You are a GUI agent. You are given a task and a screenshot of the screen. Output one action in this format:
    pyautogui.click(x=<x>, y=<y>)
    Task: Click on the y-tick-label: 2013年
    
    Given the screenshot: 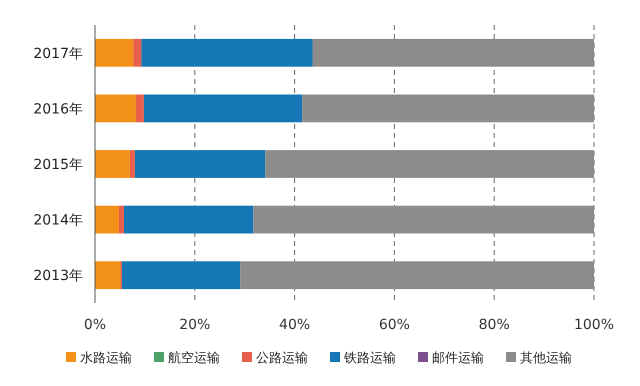 What is the action you would take?
    pyautogui.click(x=58, y=276)
    